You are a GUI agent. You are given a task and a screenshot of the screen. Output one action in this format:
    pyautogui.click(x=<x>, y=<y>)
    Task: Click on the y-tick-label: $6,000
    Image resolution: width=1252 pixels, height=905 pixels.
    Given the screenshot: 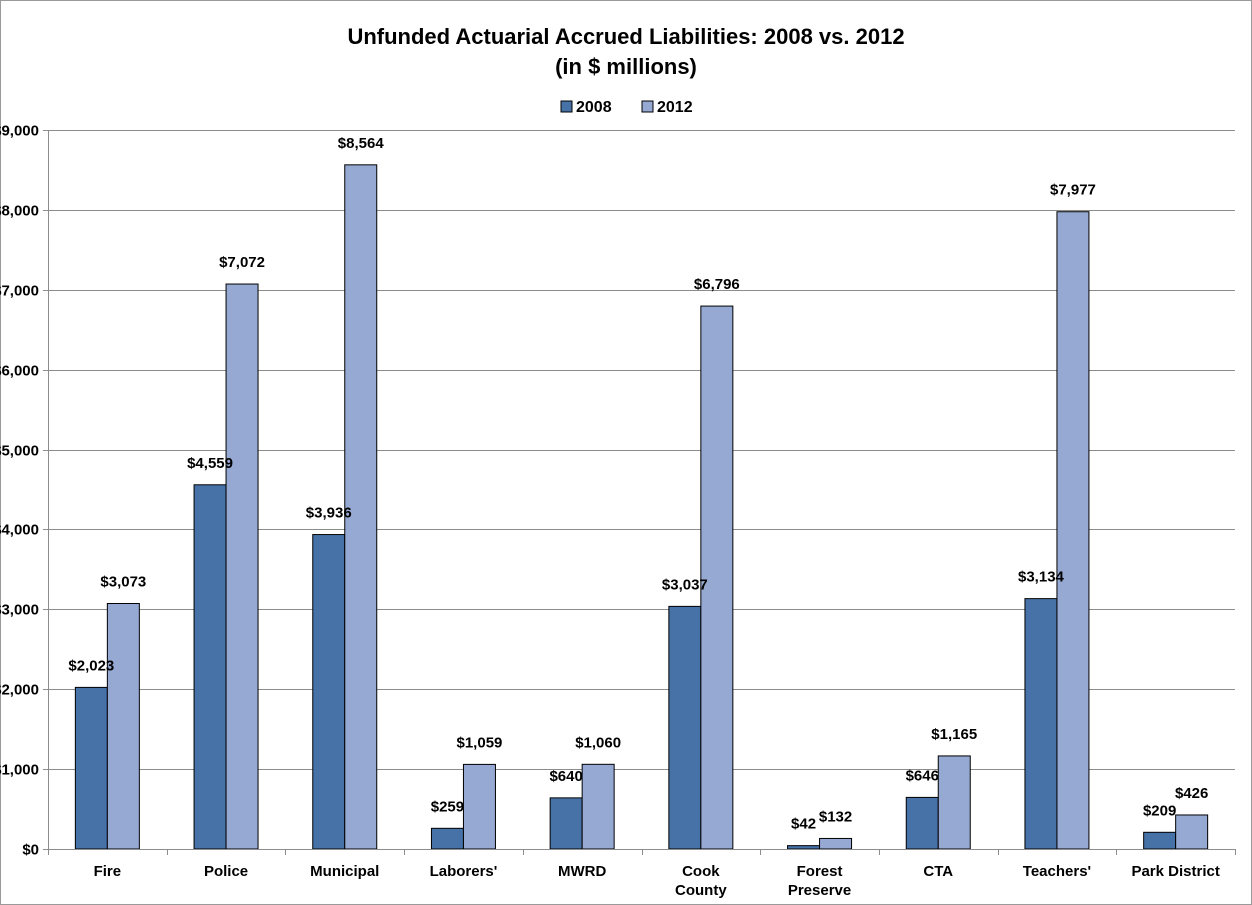 What is the action you would take?
    pyautogui.click(x=19, y=371)
    